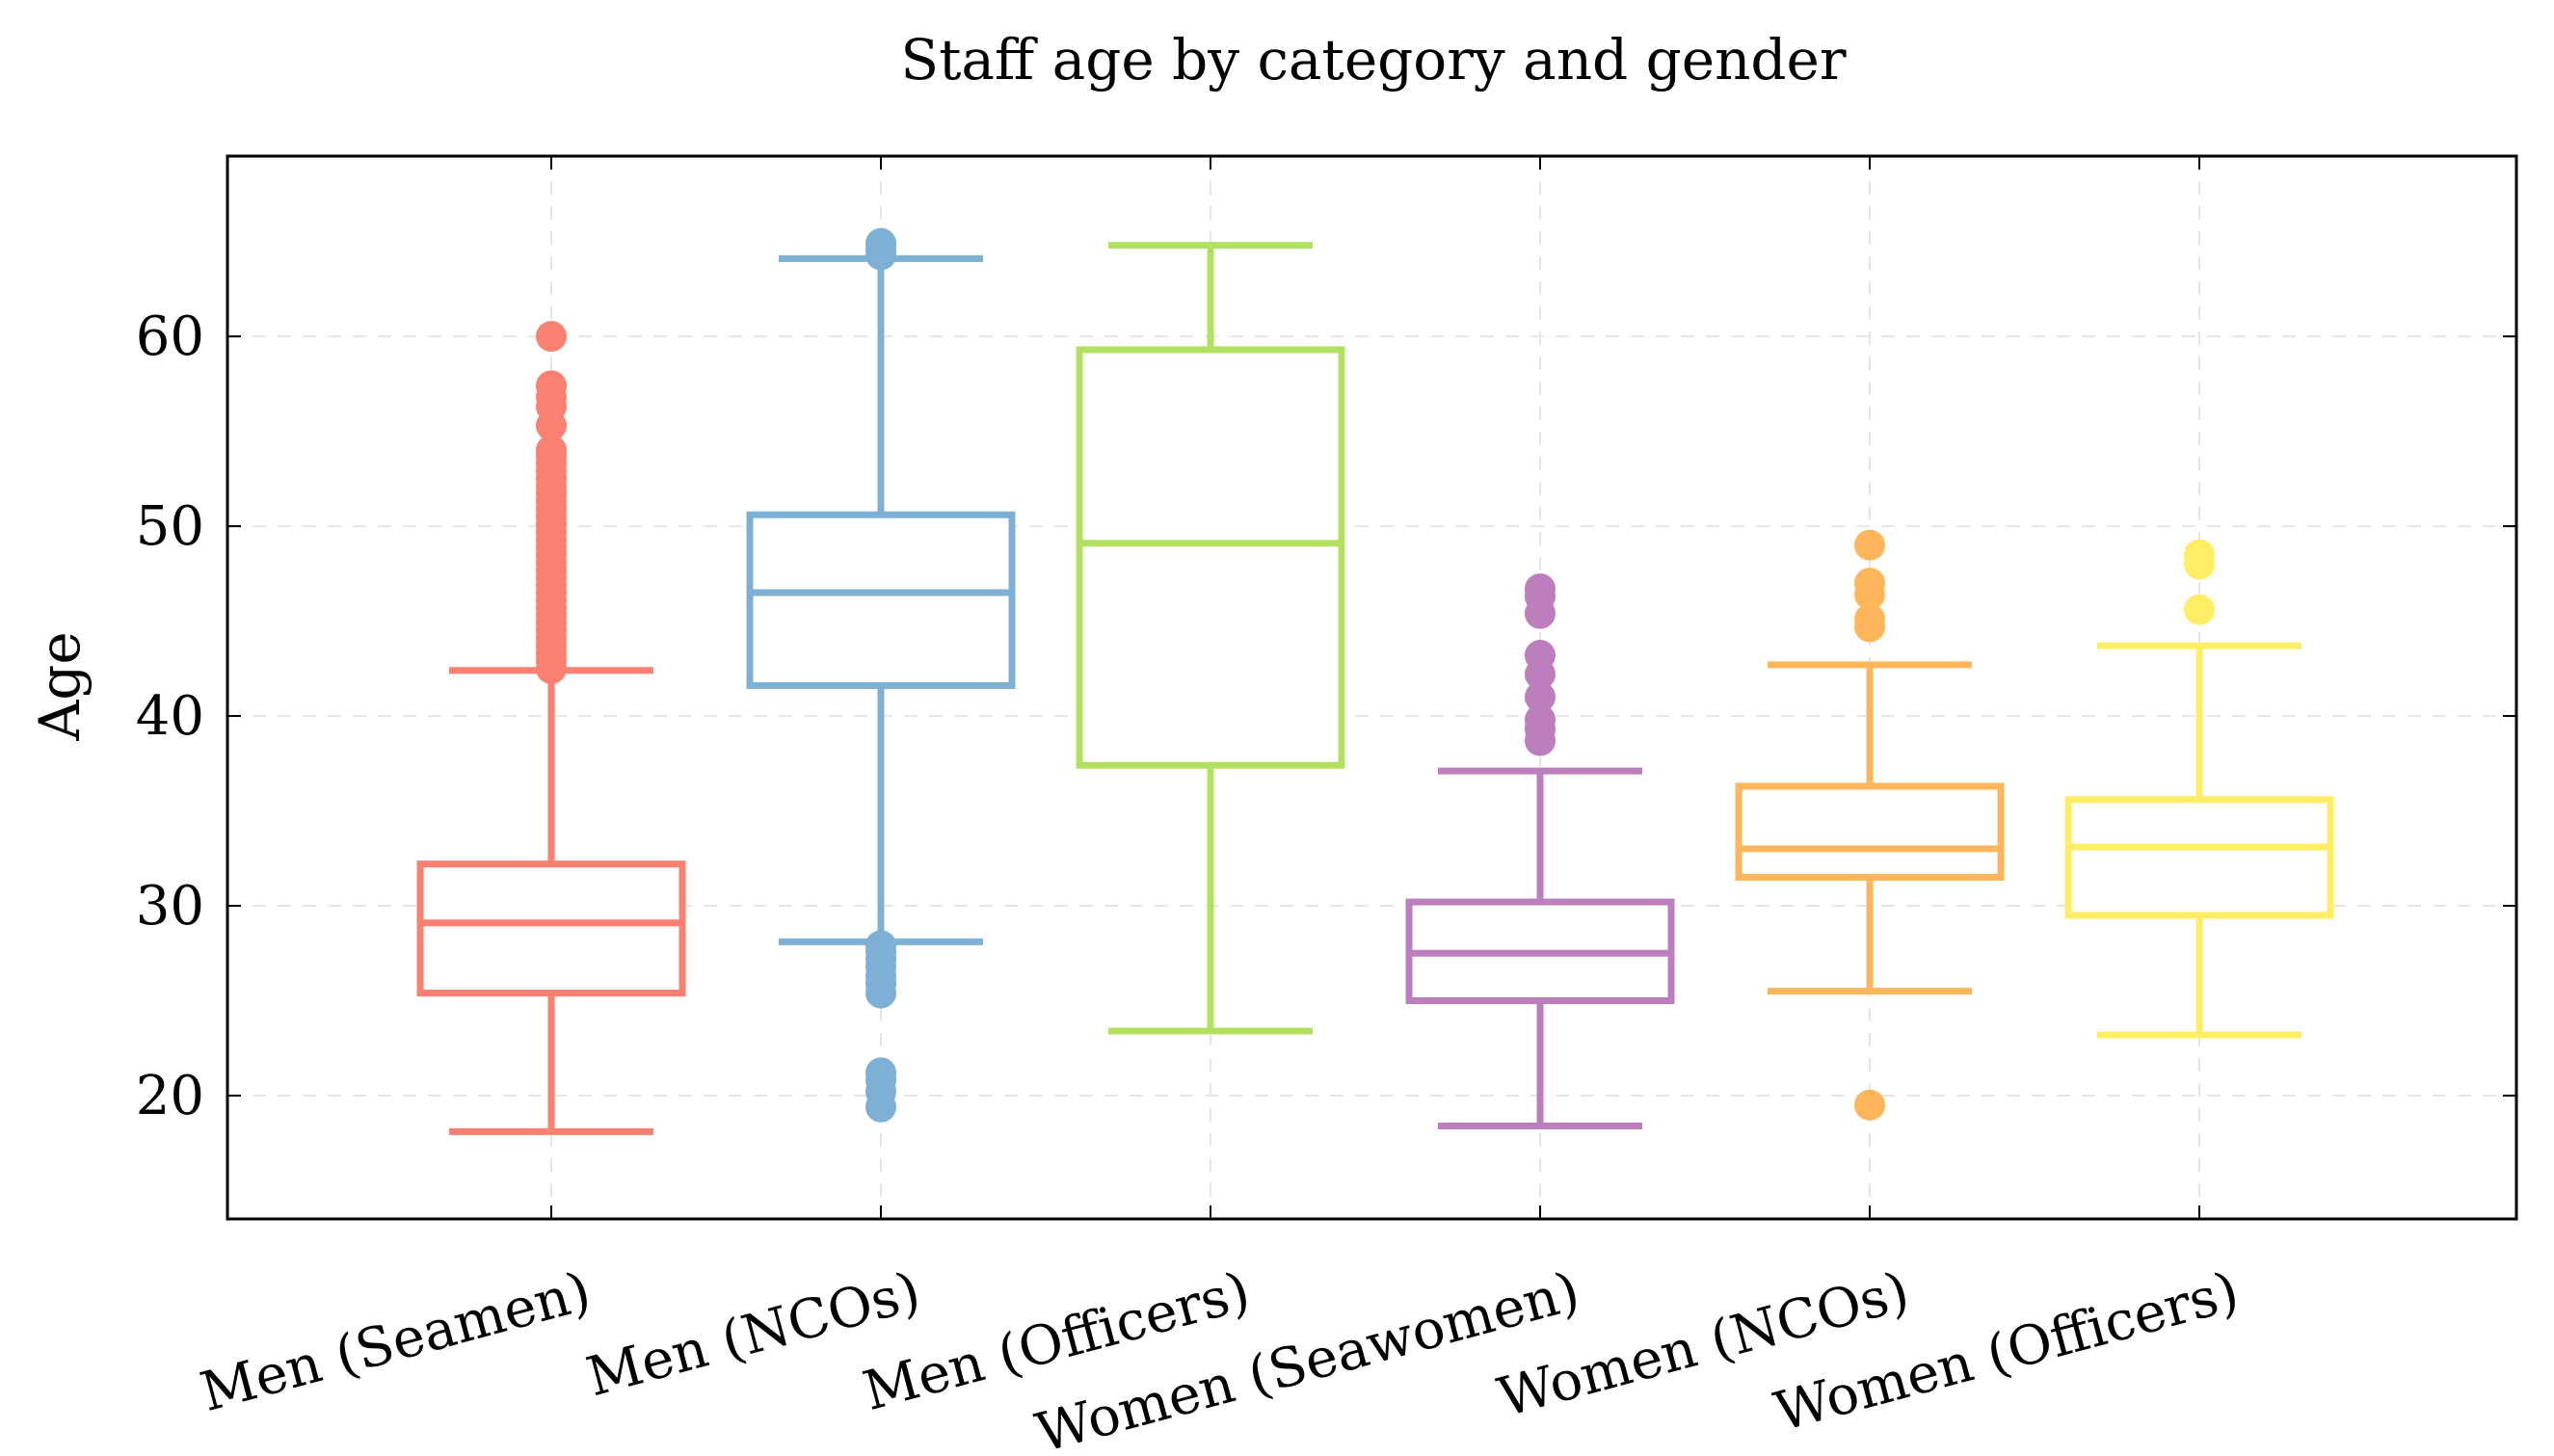 This screenshot has width=2554, height=1456. I want to click on y-axis-label: Age, so click(60, 686).